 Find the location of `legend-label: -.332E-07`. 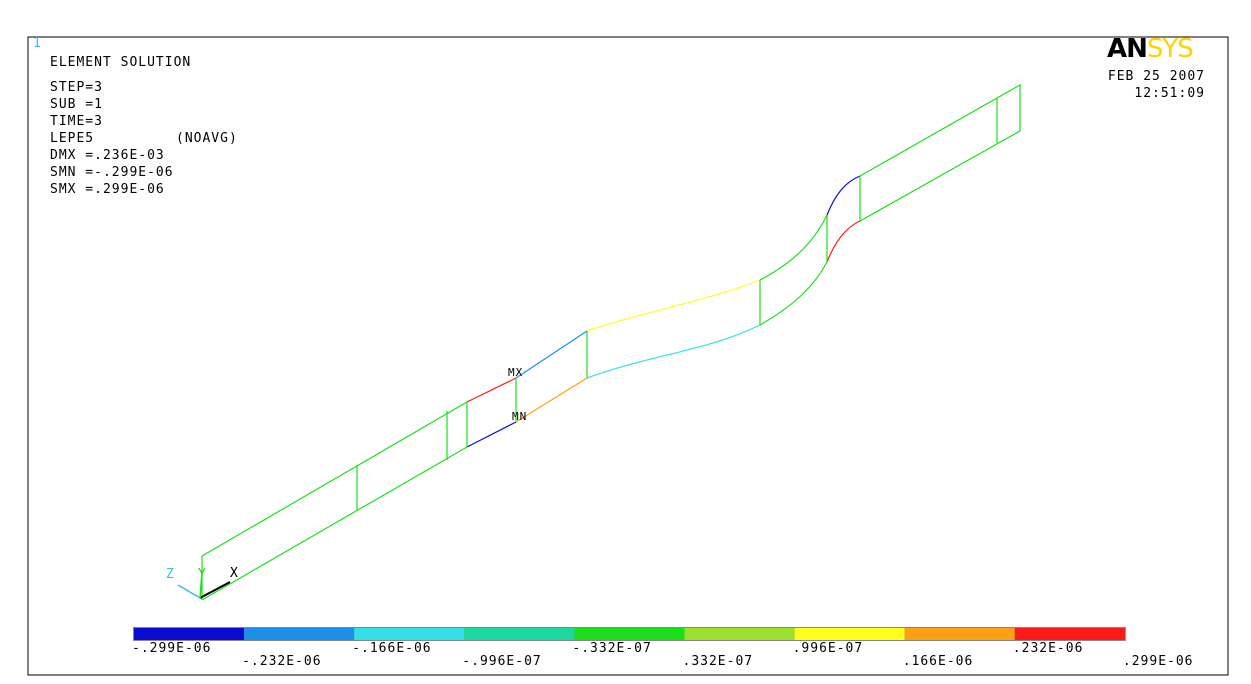

legend-label: -.332E-07 is located at coordinates (611, 648).